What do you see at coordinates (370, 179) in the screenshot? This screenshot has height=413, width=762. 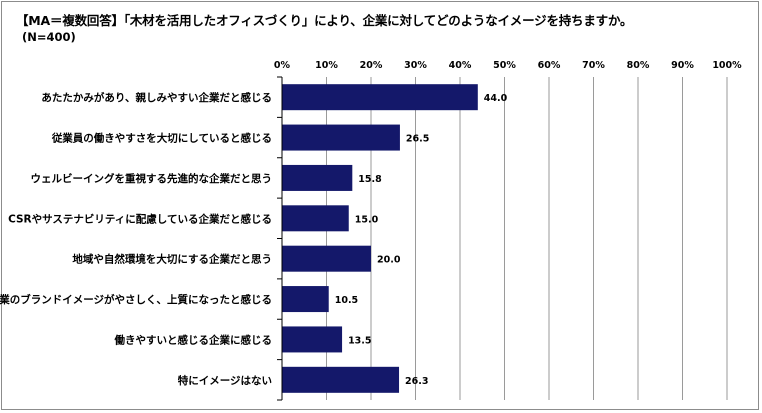 I see `value-label: 15.8` at bounding box center [370, 179].